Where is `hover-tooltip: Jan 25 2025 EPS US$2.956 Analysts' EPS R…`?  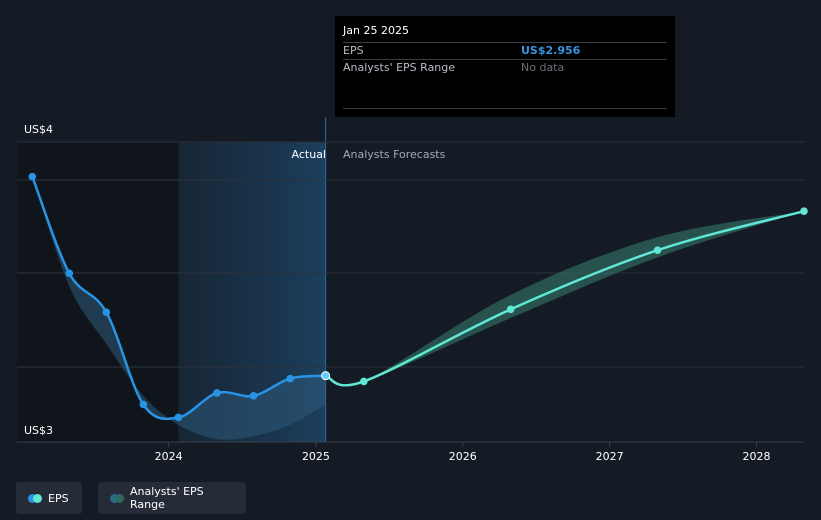
hover-tooltip: Jan 25 2025 EPS US$2.956 Analysts' EPS R… is located at coordinates (505, 66).